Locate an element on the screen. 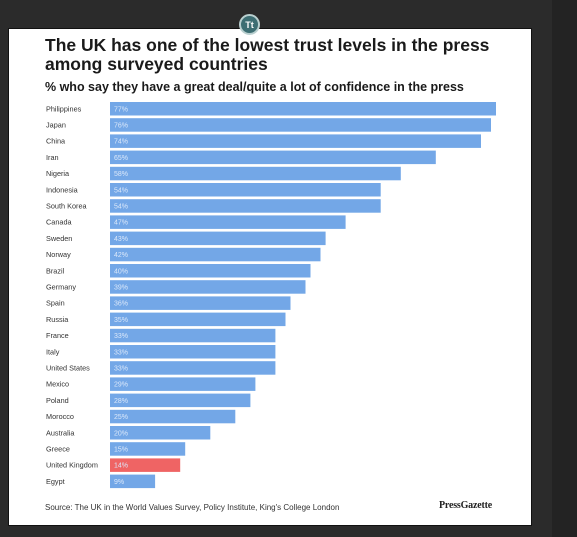  value-label-germany: 39% is located at coordinates (121, 287).